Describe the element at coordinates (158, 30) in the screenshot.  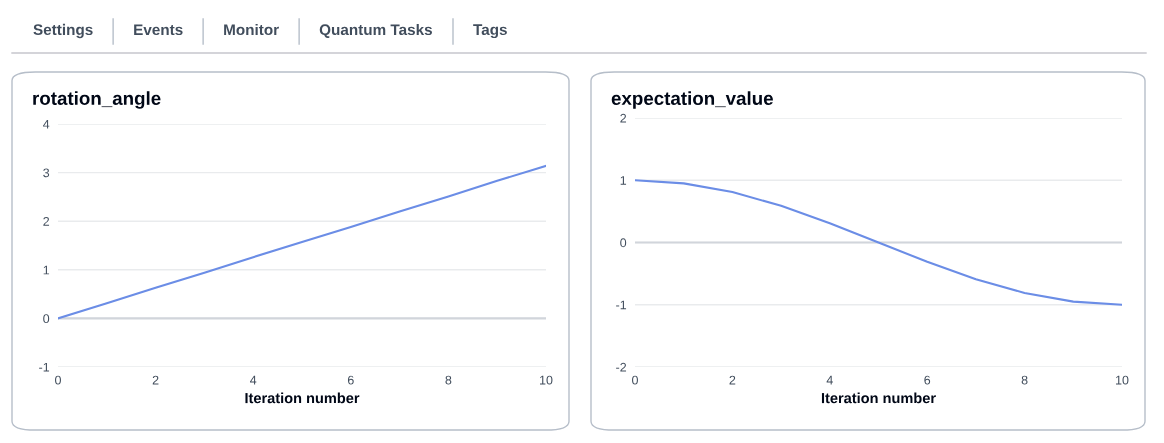
I see `text: Events` at that location.